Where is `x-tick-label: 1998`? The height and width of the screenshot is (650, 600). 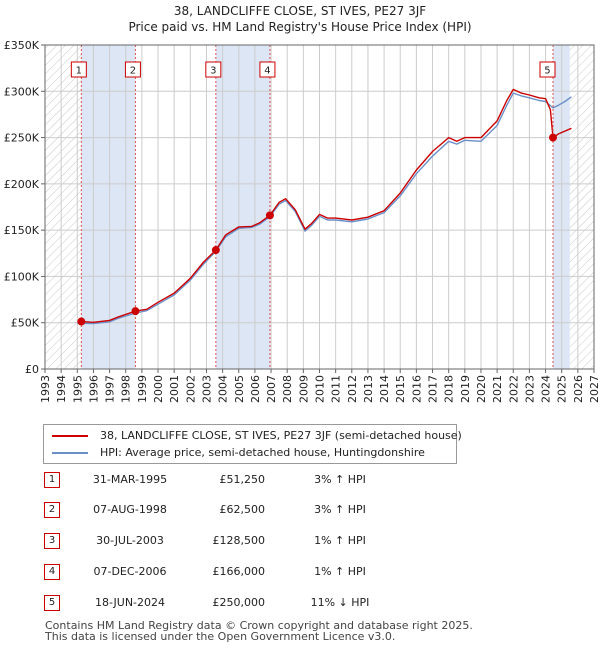
x-tick-label: 1998 is located at coordinates (126, 389).